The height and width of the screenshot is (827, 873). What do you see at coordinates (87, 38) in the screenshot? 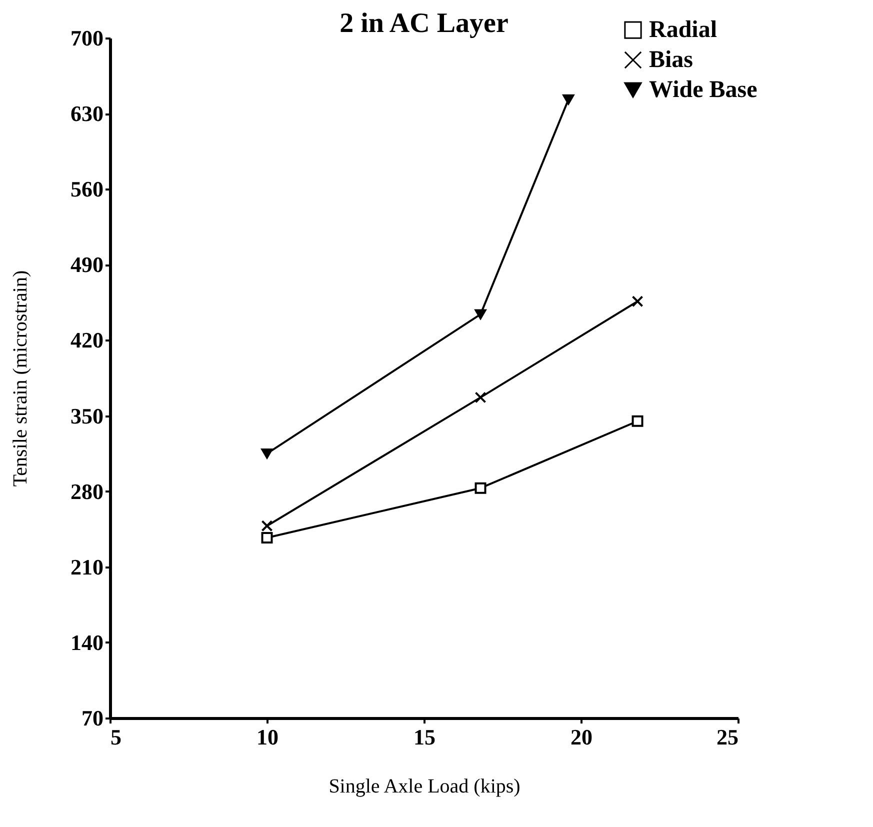
I see `y-tick-label: 700` at bounding box center [87, 38].